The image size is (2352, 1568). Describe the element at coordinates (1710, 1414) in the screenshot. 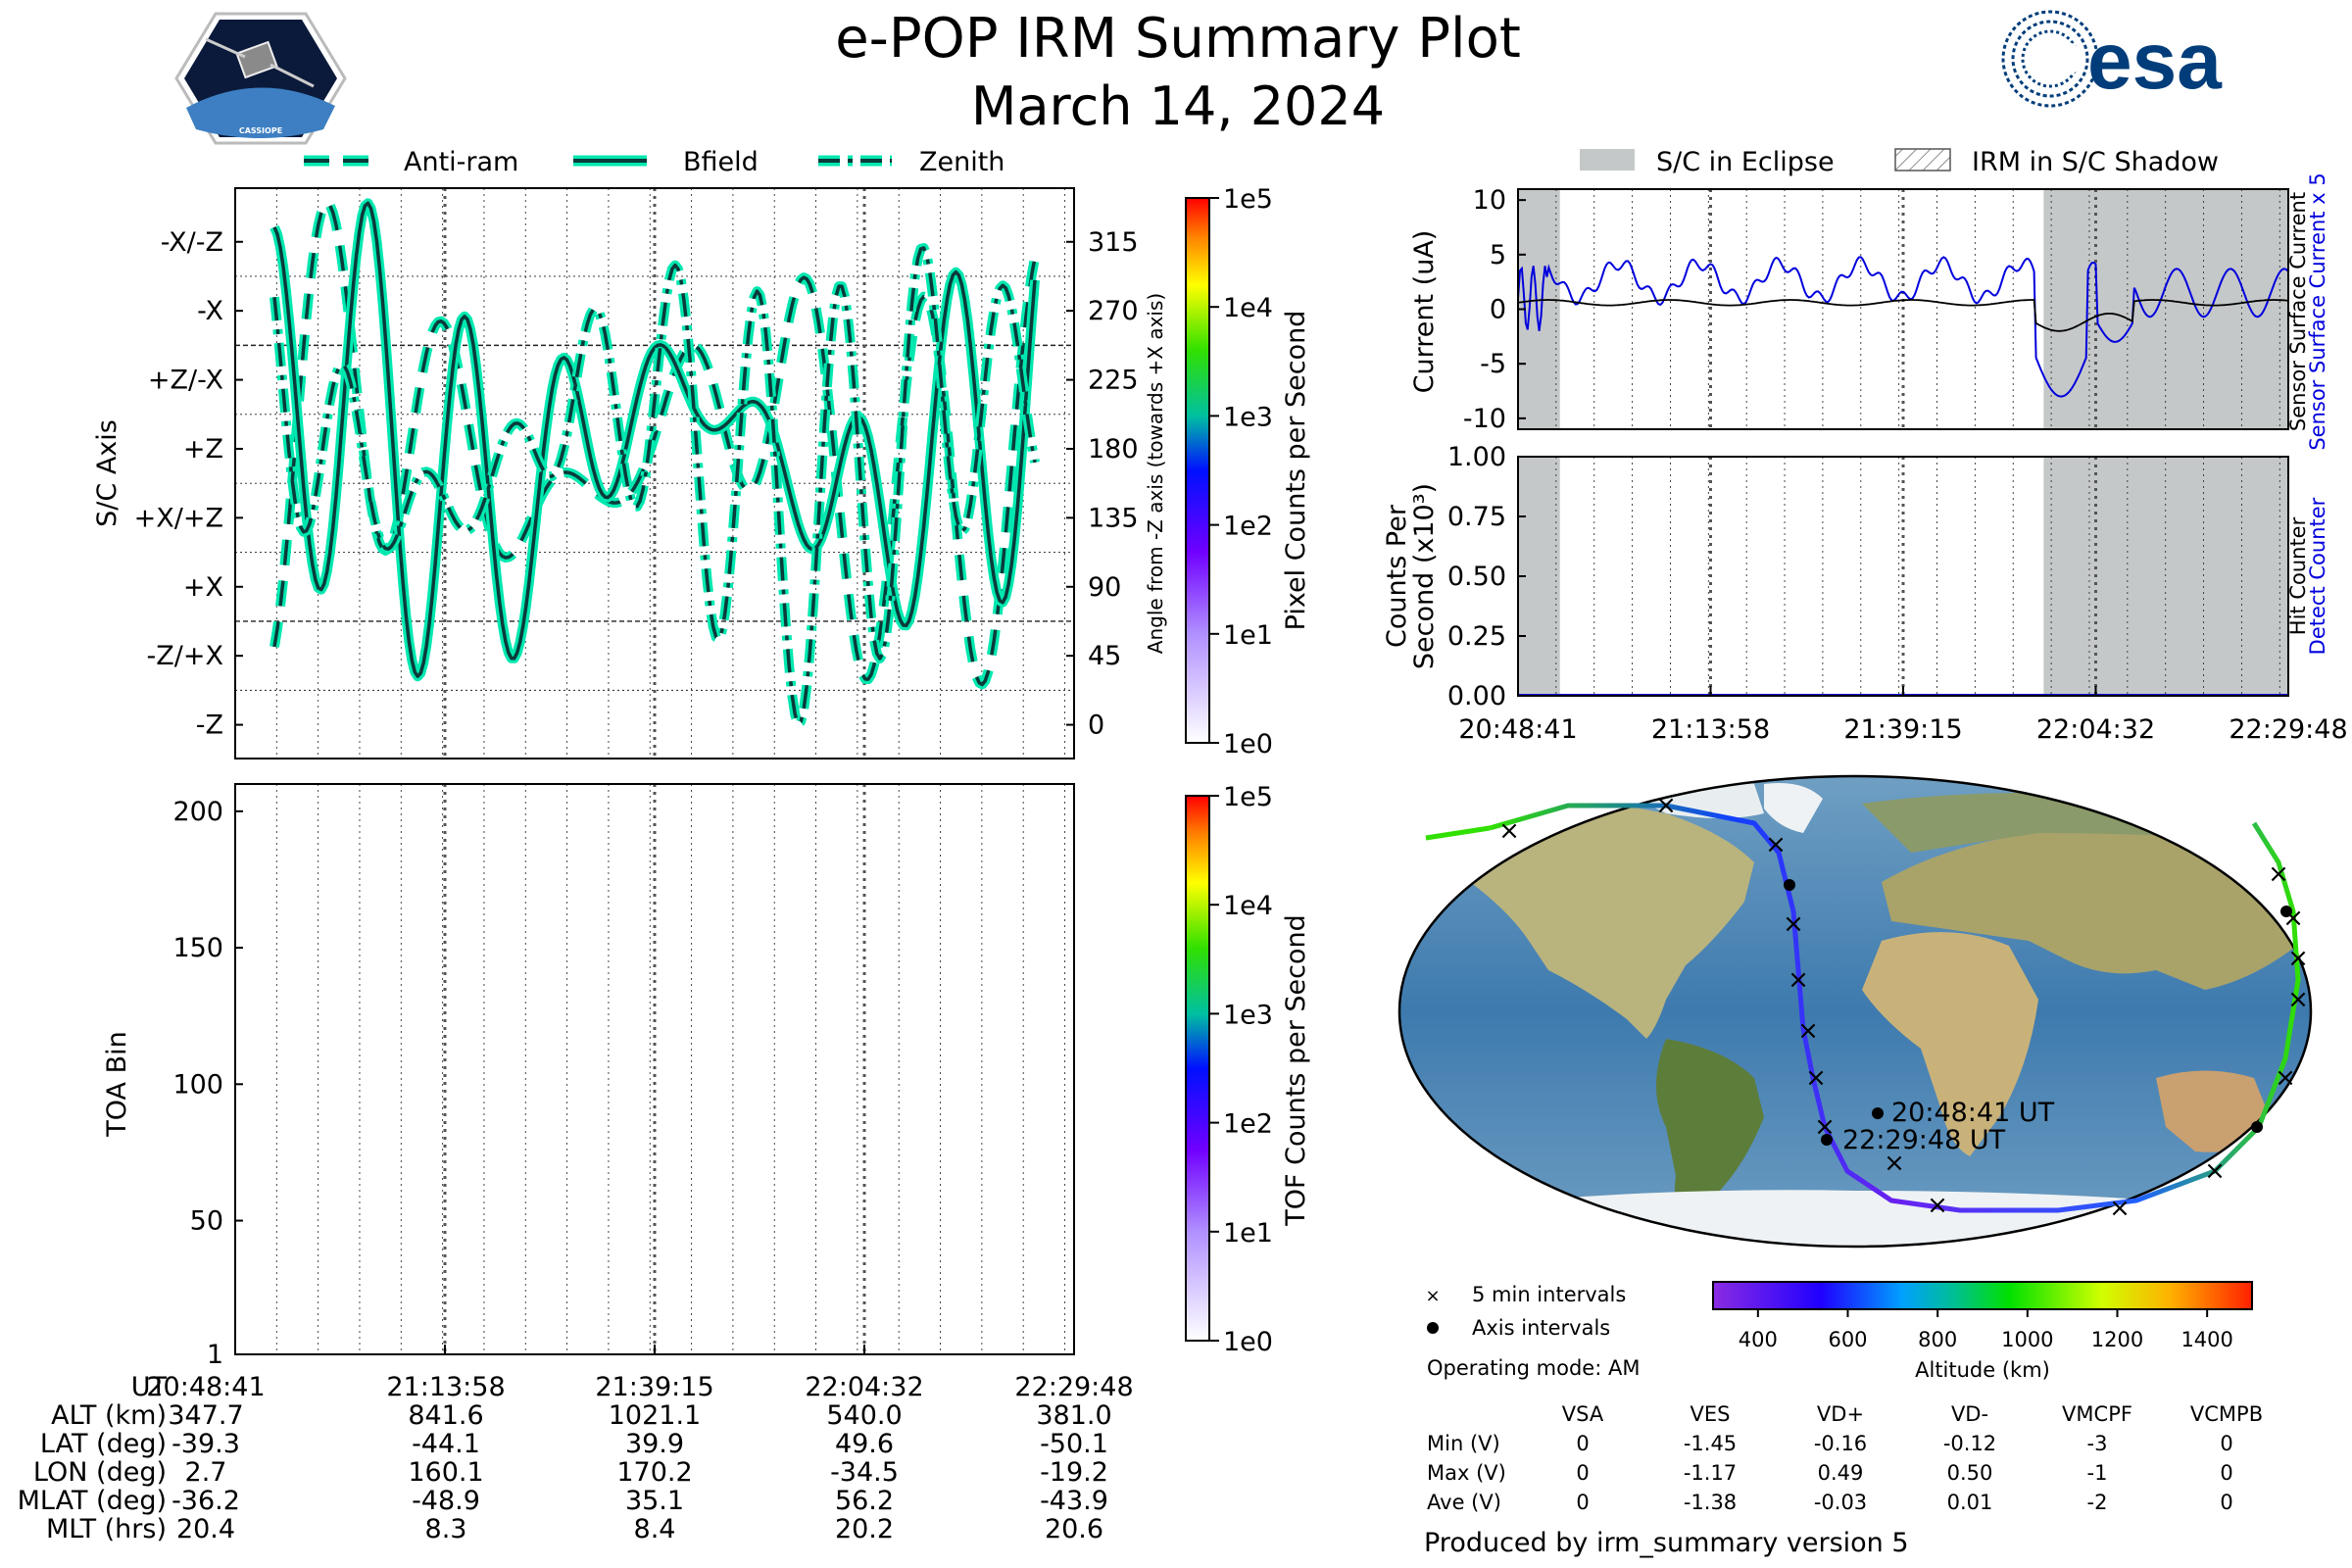

I see `voltage-header: VES` at that location.